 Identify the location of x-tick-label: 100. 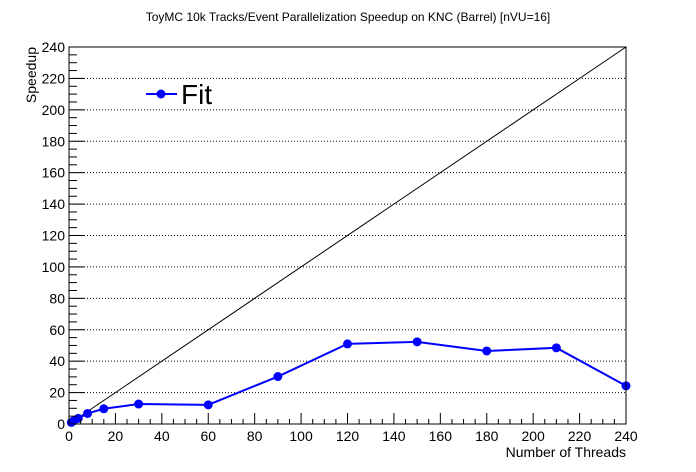
(301, 436).